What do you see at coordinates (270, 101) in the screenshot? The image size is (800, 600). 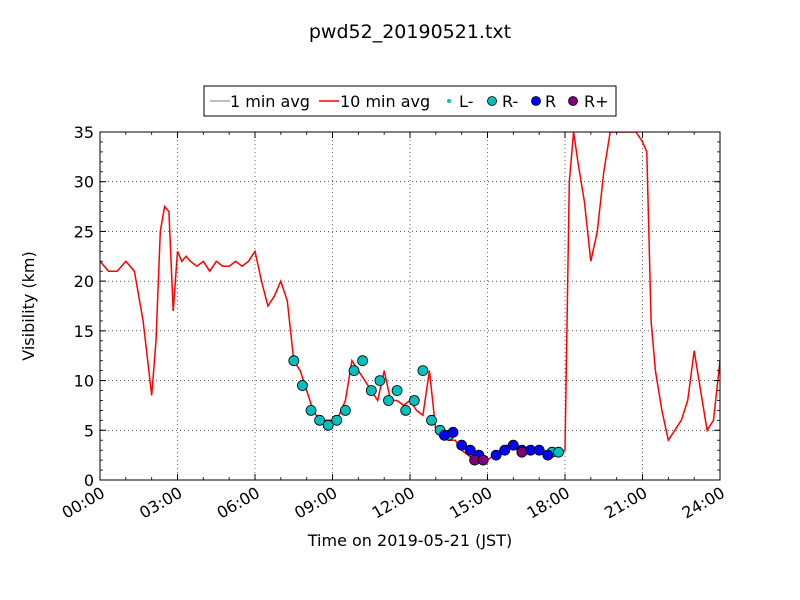 I see `legend-label-1min: 1 min avg` at bounding box center [270, 101].